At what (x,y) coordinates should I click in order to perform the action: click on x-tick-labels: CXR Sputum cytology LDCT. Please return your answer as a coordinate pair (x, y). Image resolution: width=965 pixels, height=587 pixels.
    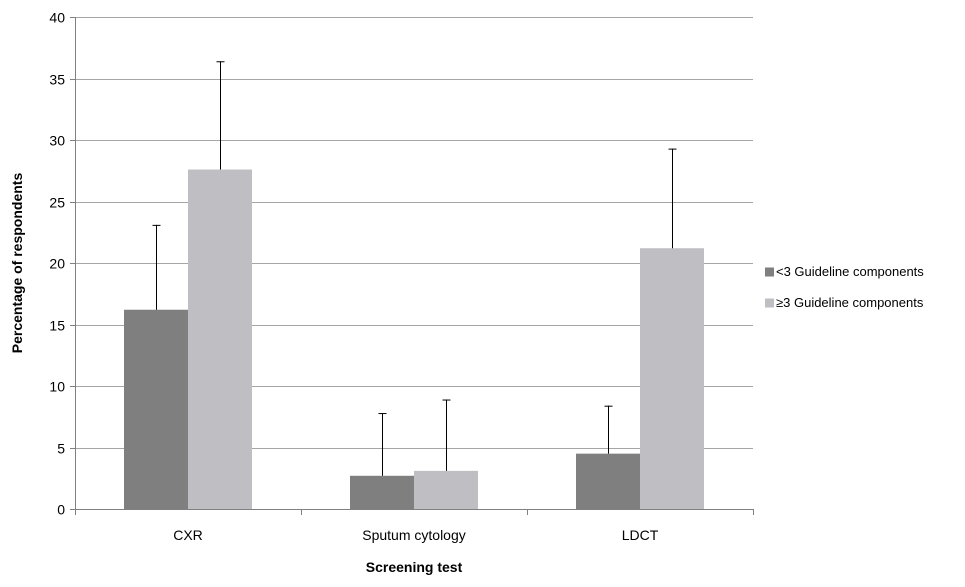
    Looking at the image, I should click on (416, 535).